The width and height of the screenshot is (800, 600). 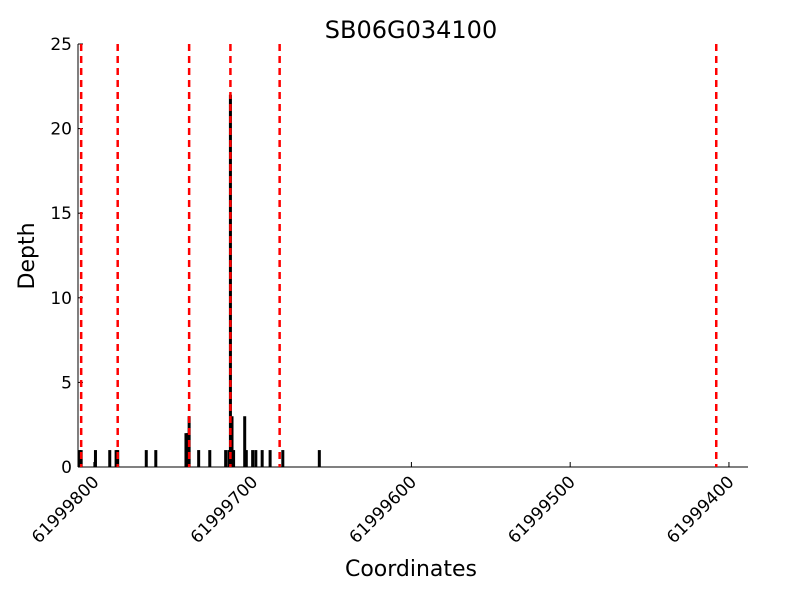 I want to click on x-tick-label: 61999800, so click(x=65, y=509).